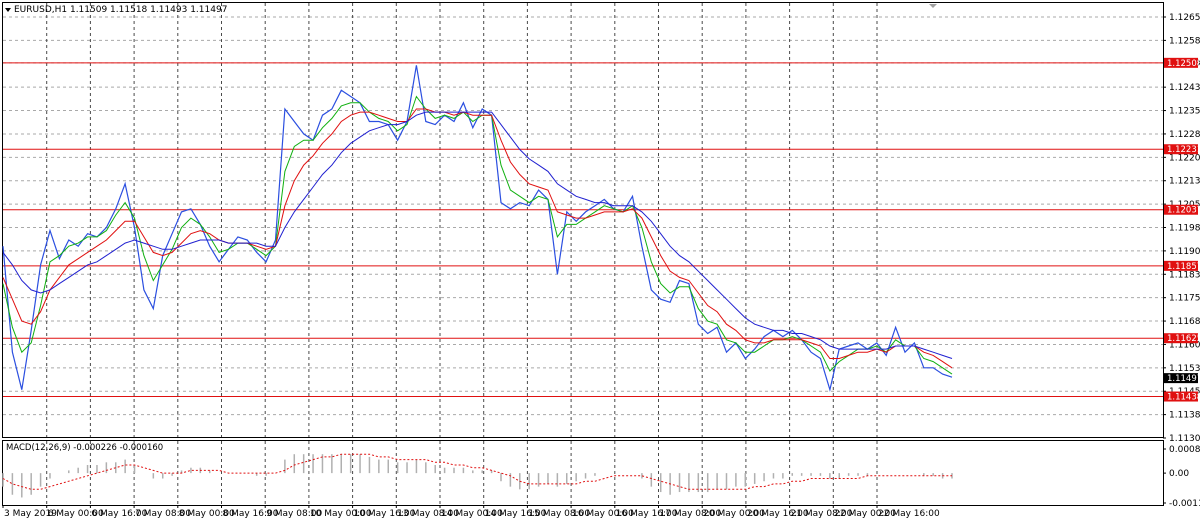  What do you see at coordinates (1184, 182) in the screenshot?
I see `price-tick-label: 1.12130` at bounding box center [1184, 182].